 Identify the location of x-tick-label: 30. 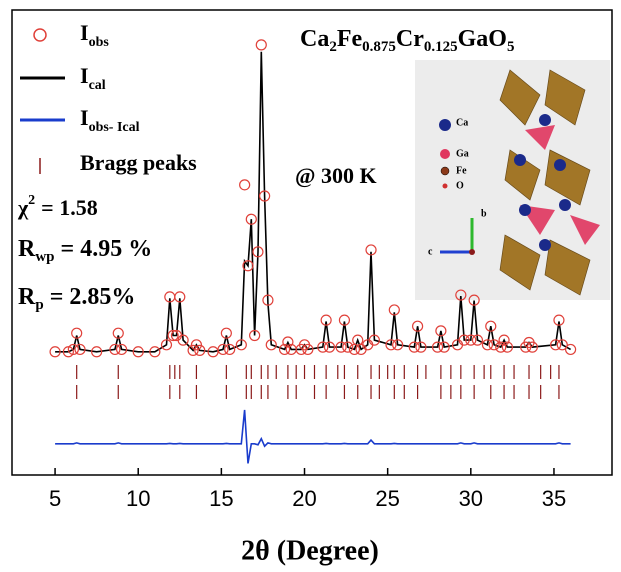
(471, 498).